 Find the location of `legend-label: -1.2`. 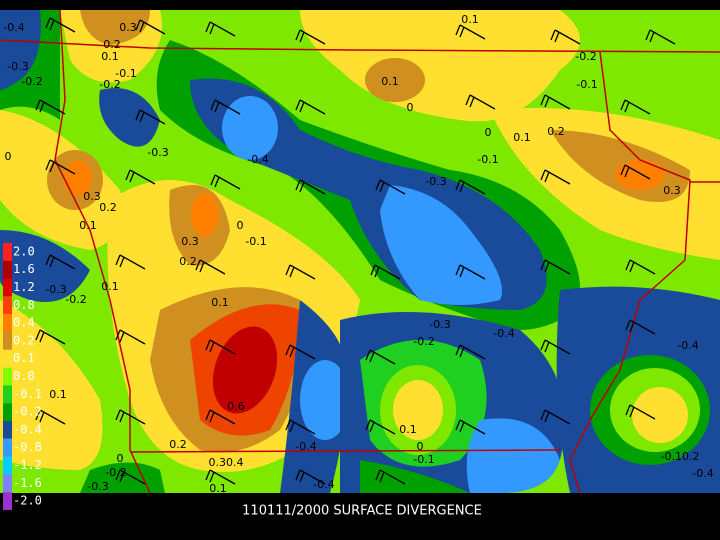

legend-label: -1.2 is located at coordinates (27, 465).